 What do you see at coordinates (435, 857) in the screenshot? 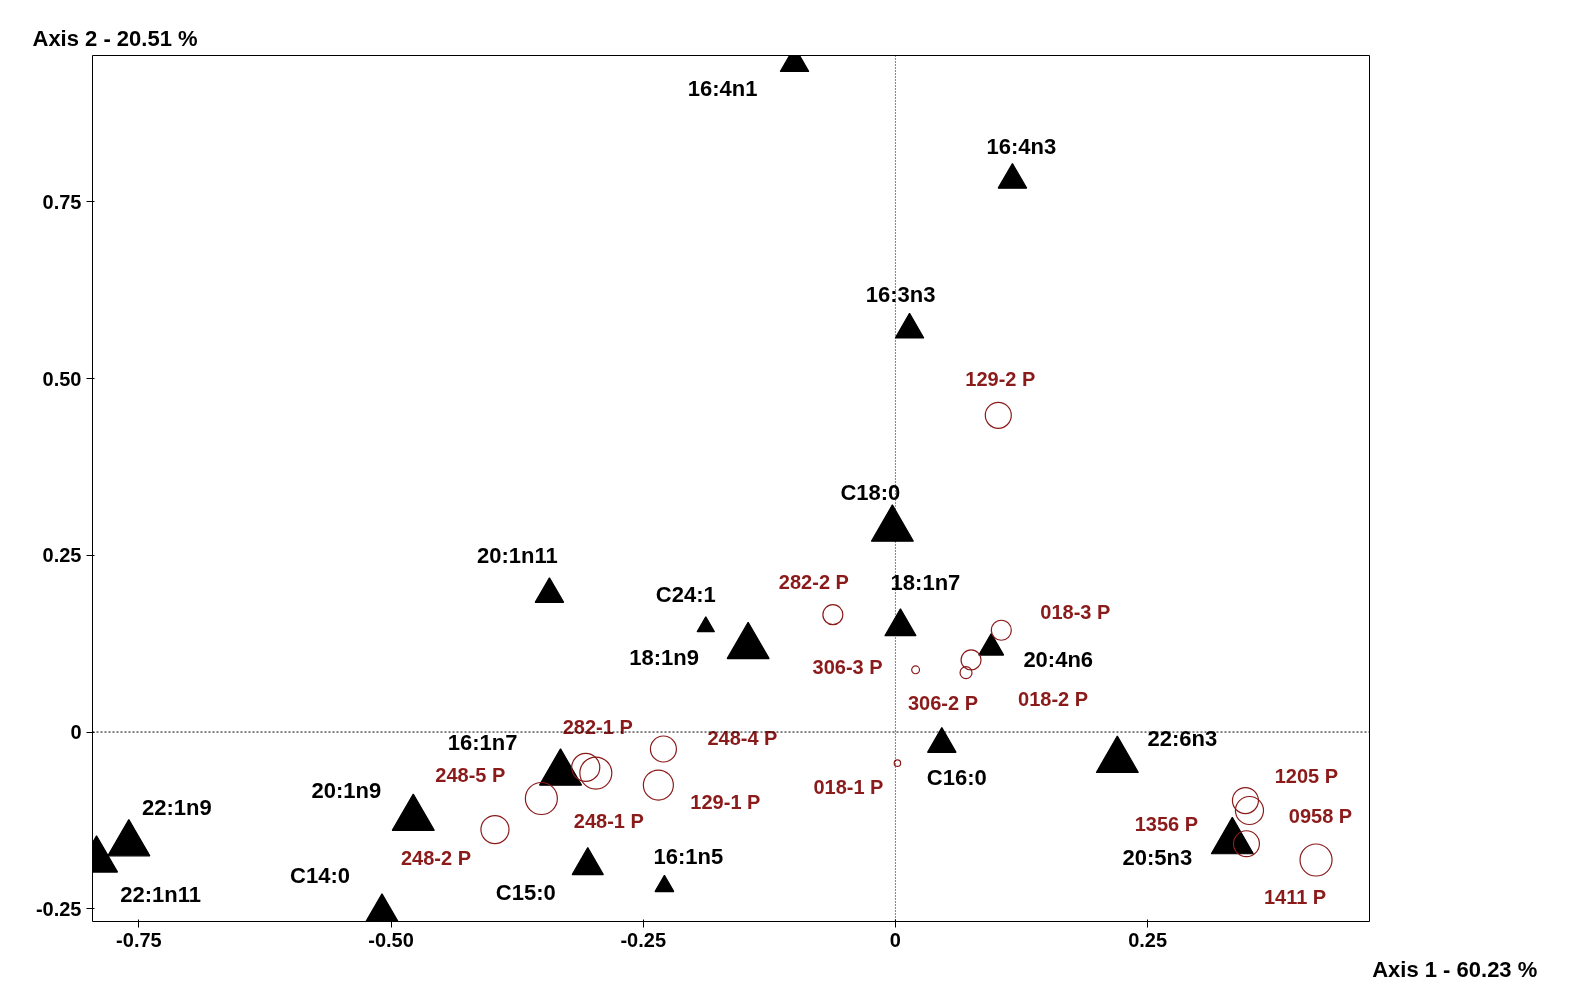
I see `data-label: 248-2 P` at bounding box center [435, 857].